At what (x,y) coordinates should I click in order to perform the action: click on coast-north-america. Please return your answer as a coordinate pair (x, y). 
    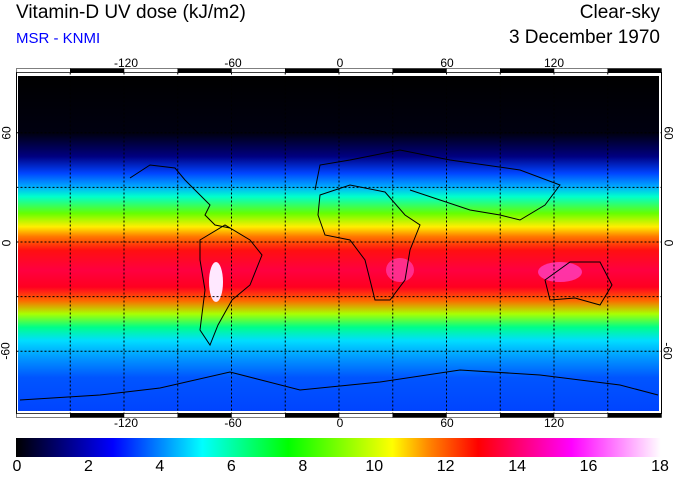
    Looking at the image, I should click on (180, 196).